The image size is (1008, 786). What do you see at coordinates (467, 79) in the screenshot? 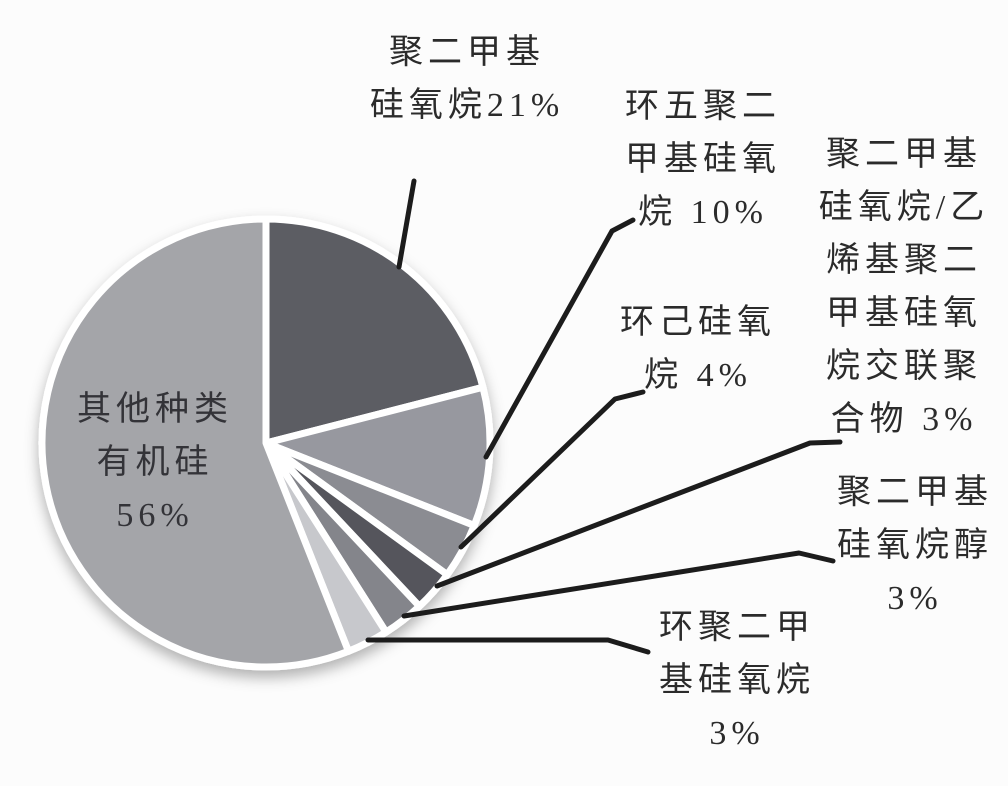
I see `slice-label-pdms-21: 聚二甲基 硅氧烷21%` at bounding box center [467, 79].